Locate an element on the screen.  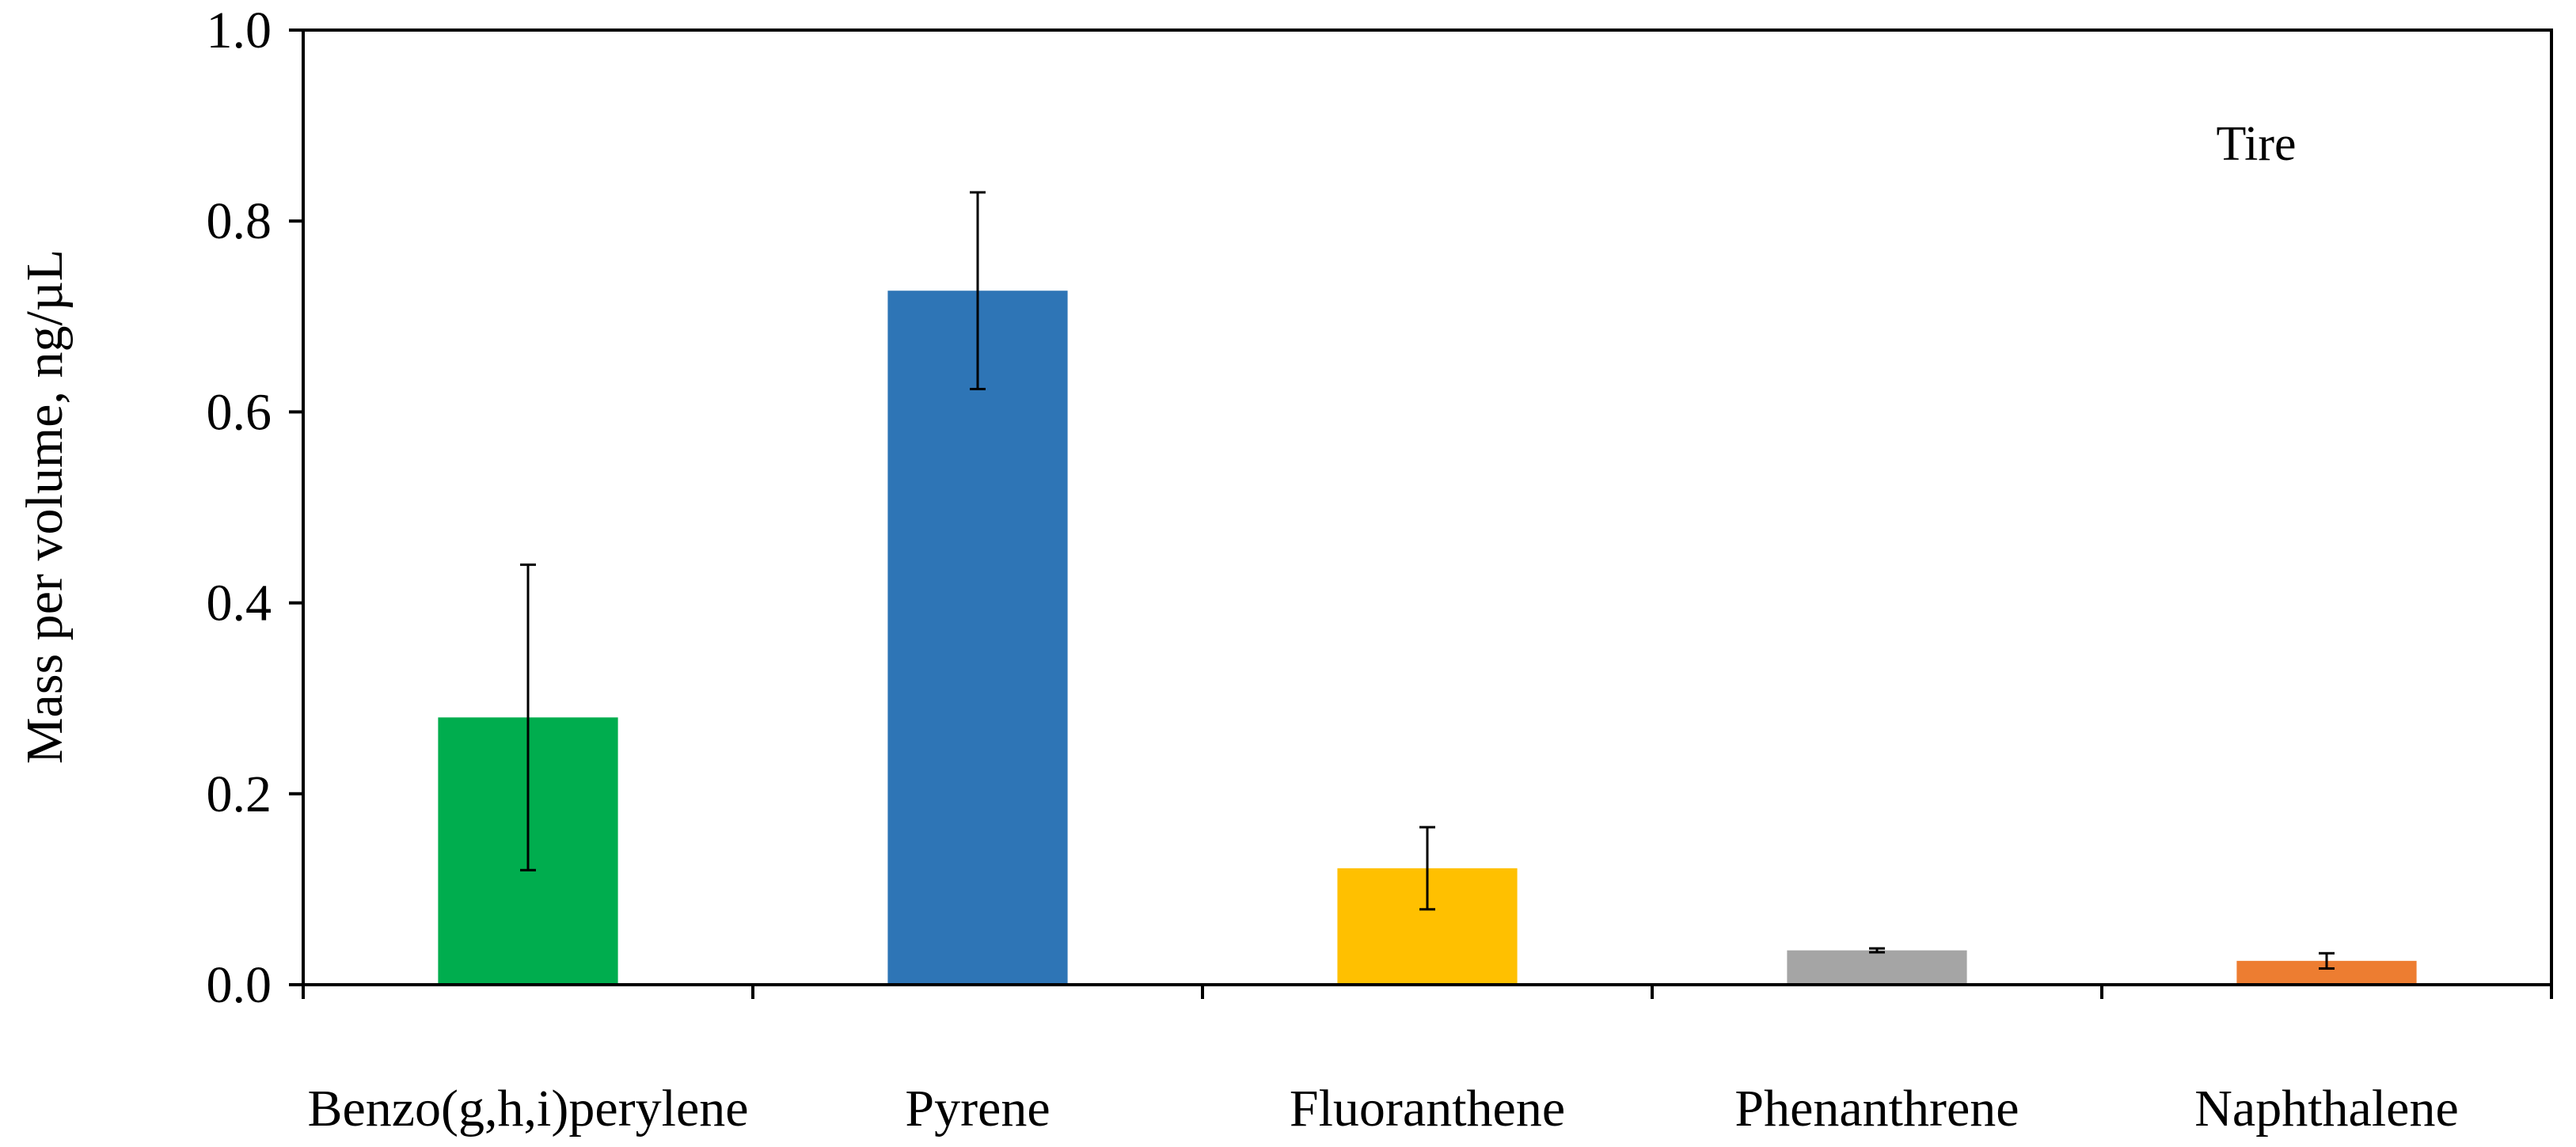
y-tick-label: 0.0 is located at coordinates (240, 985).